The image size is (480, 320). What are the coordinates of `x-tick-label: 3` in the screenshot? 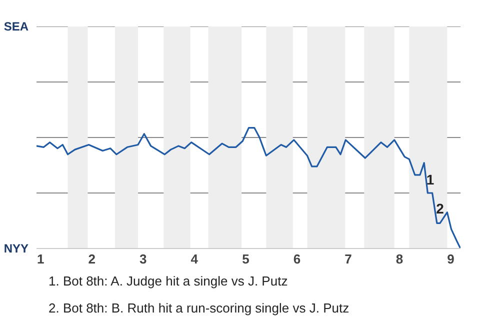 It's located at (143, 259).